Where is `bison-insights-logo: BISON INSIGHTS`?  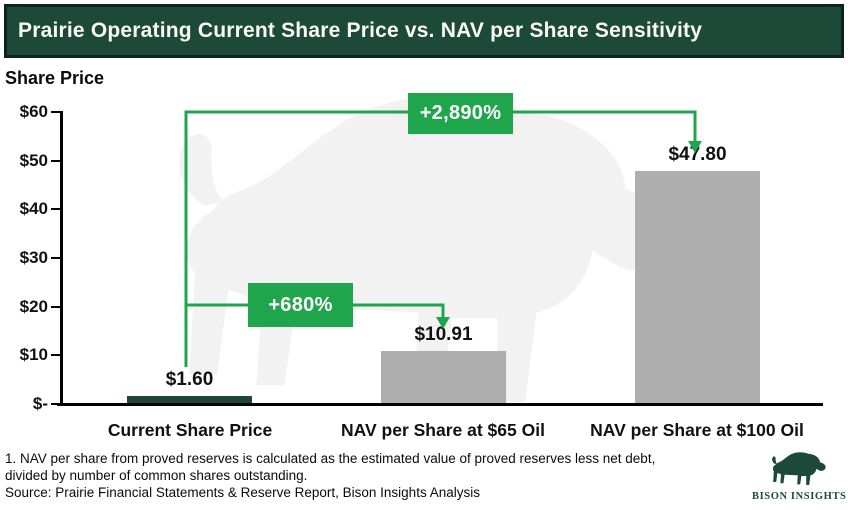
bison-insights-logo: BISON INSIGHTS is located at coordinates (799, 479).